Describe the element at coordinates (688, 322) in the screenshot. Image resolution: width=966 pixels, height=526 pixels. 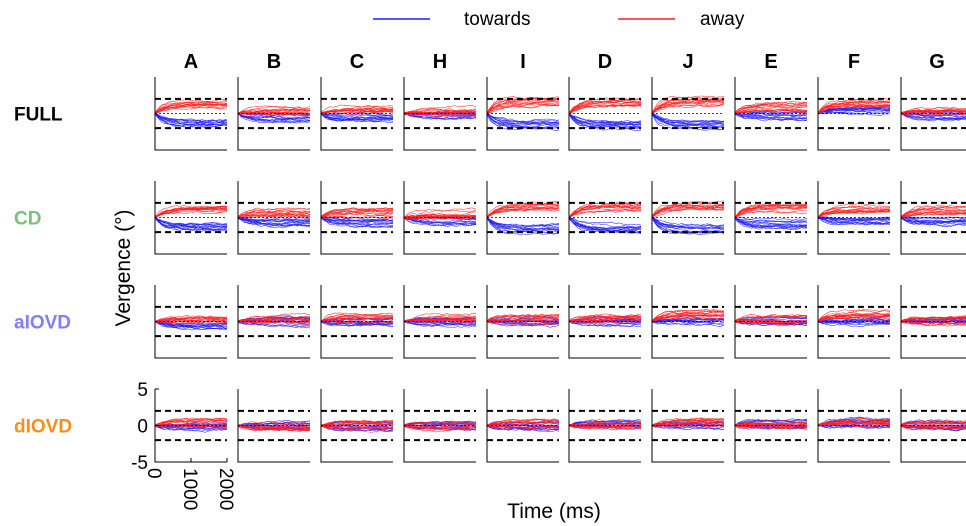
I see `panel-aiovd-j` at that location.